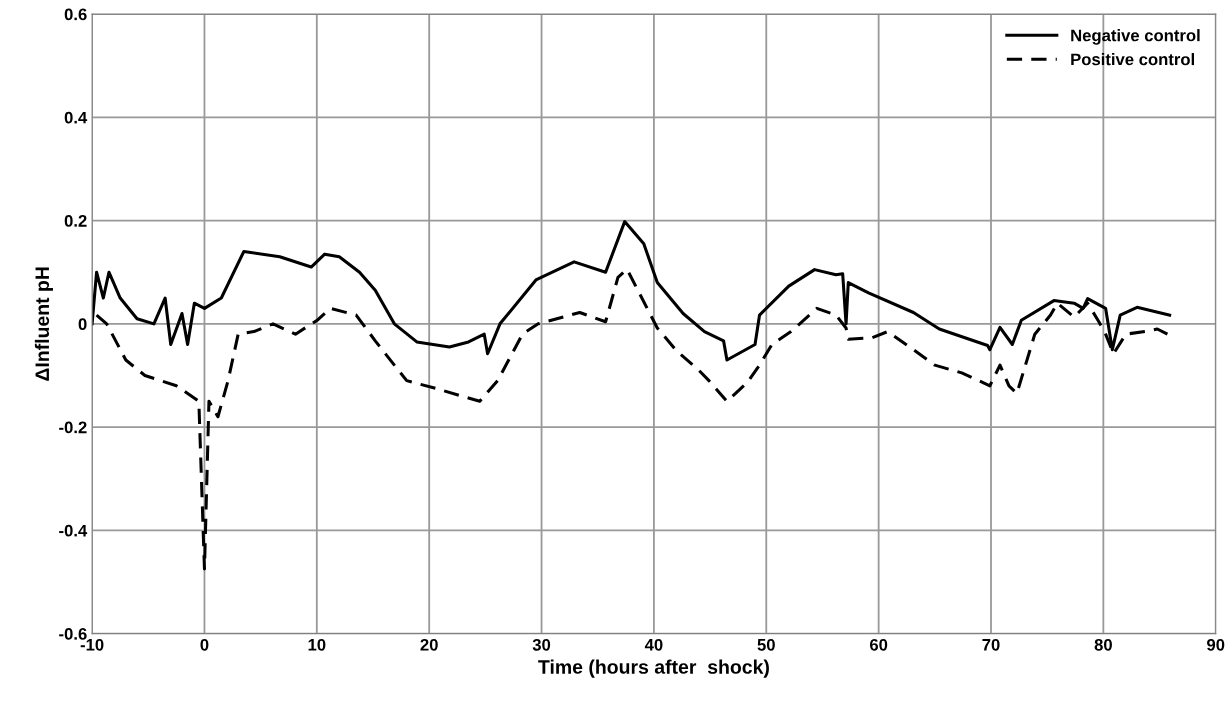 The image size is (1228, 704). I want to click on y-tick-label: -0.2, so click(73, 427).